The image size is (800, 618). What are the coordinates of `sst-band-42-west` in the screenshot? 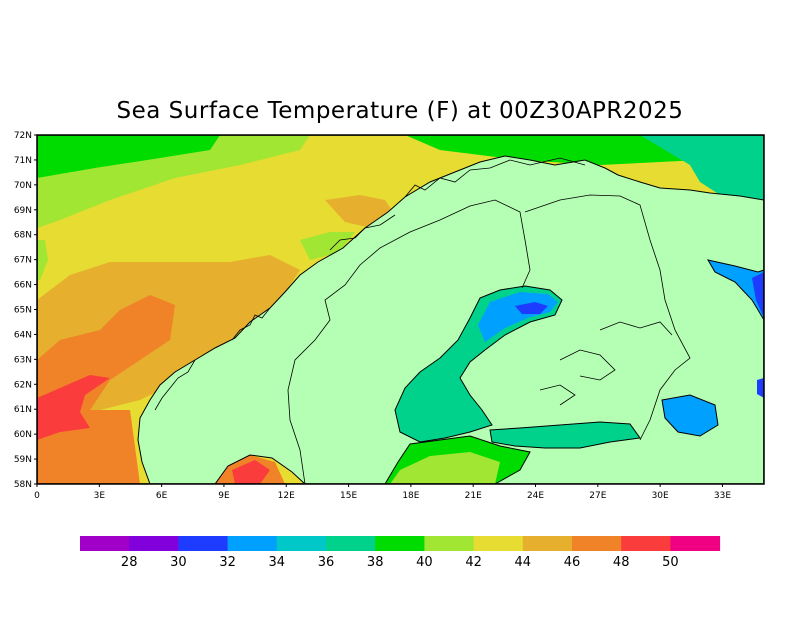 It's located at (42, 260).